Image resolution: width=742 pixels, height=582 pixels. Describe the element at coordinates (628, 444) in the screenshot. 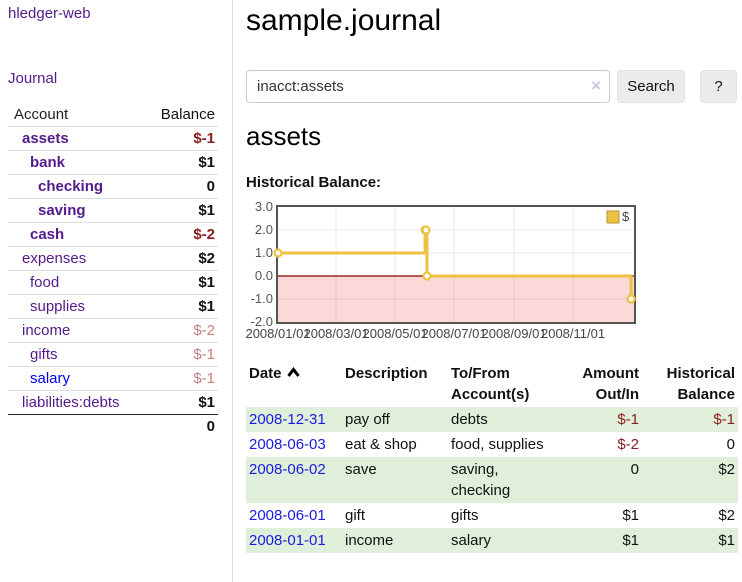

I see `register-amount: $-2` at that location.